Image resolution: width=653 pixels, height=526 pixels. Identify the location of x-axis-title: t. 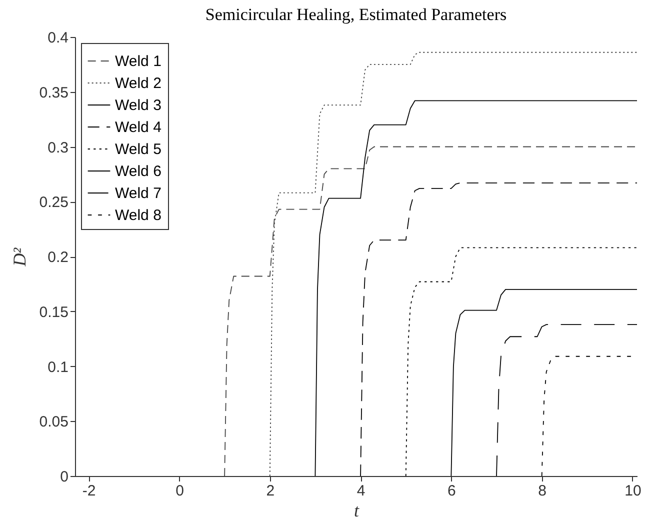
(357, 510).